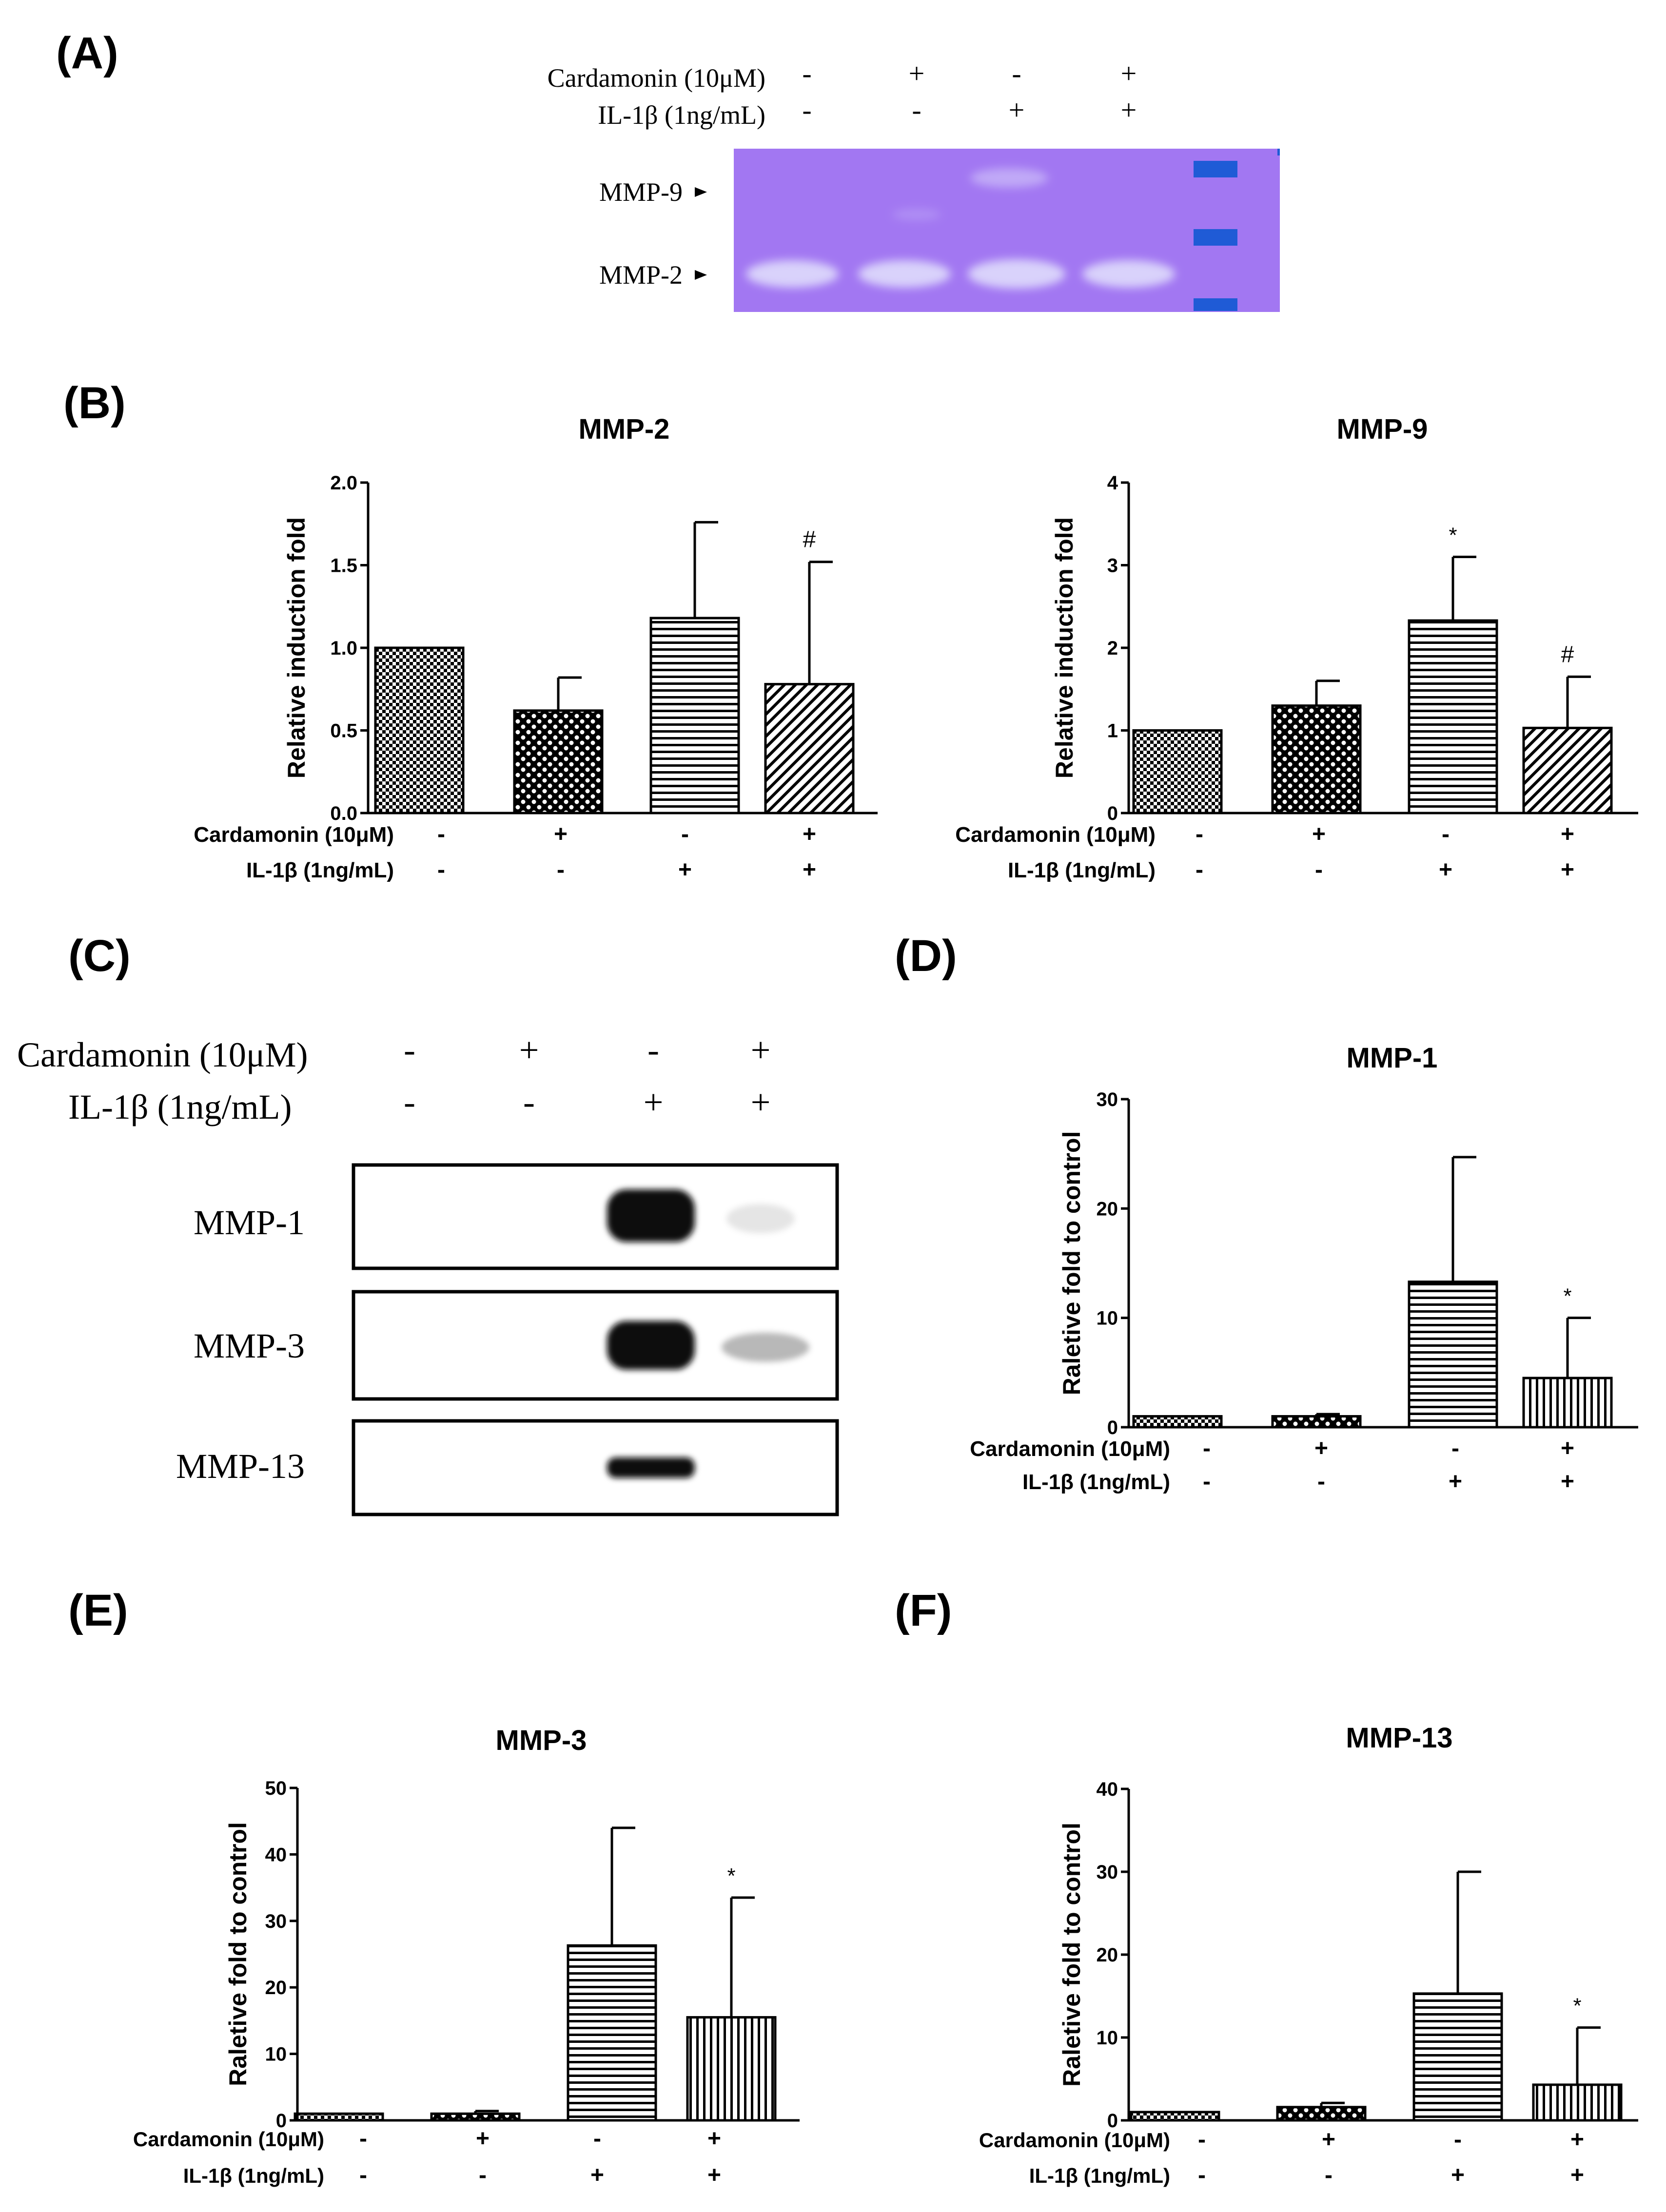 The width and height of the screenshot is (1666, 2212). Describe the element at coordinates (681, 115) in the screenshot. I see `zymo-il1b-label: IL-1β (1ng/mL)` at that location.